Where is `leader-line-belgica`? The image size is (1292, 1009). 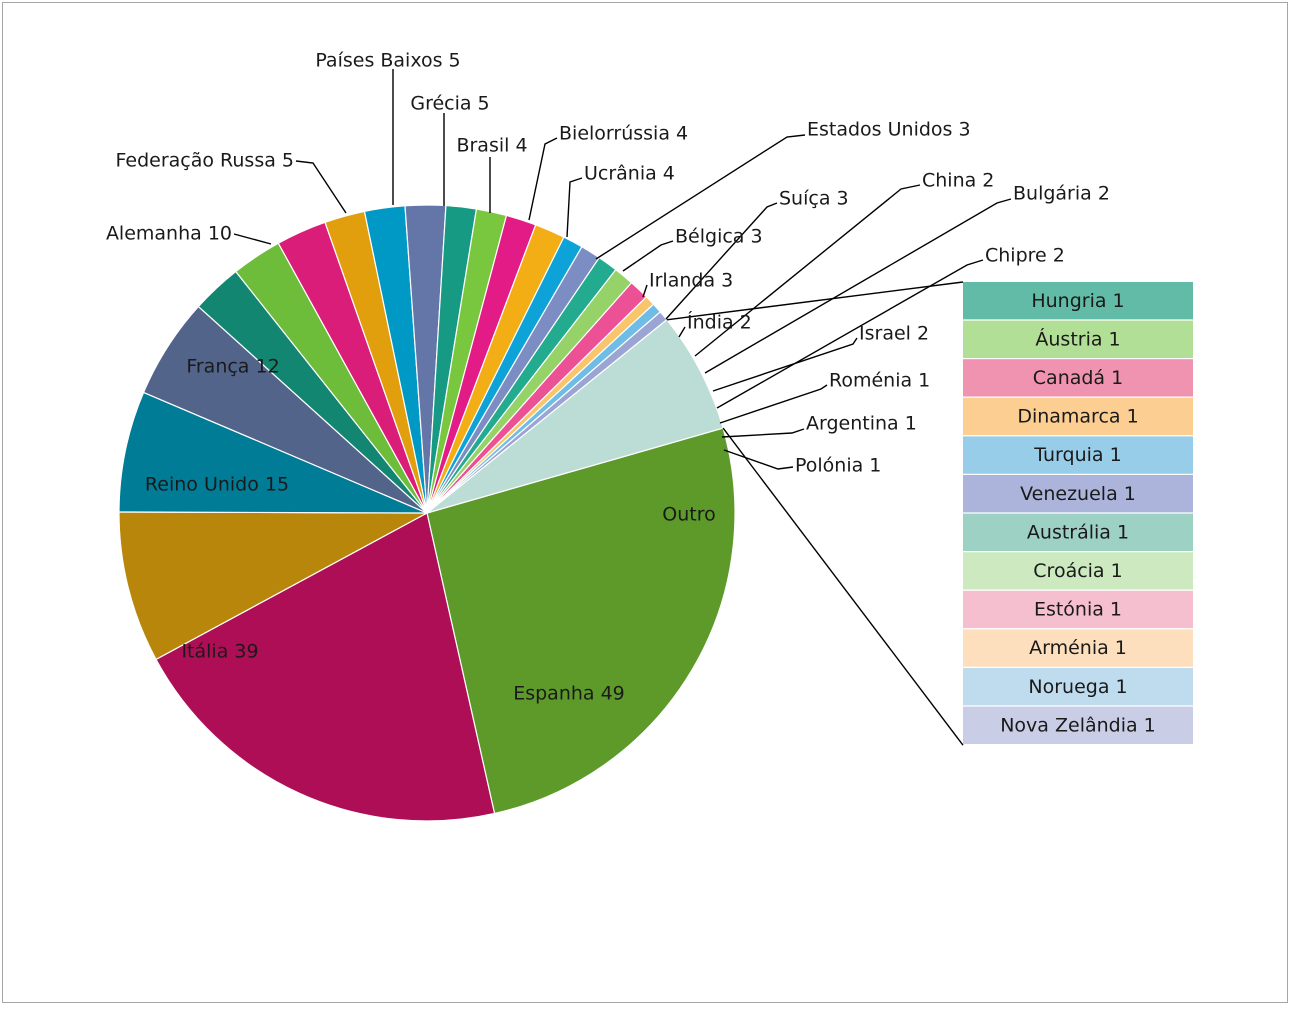
leader-line-belgica is located at coordinates (648, 256).